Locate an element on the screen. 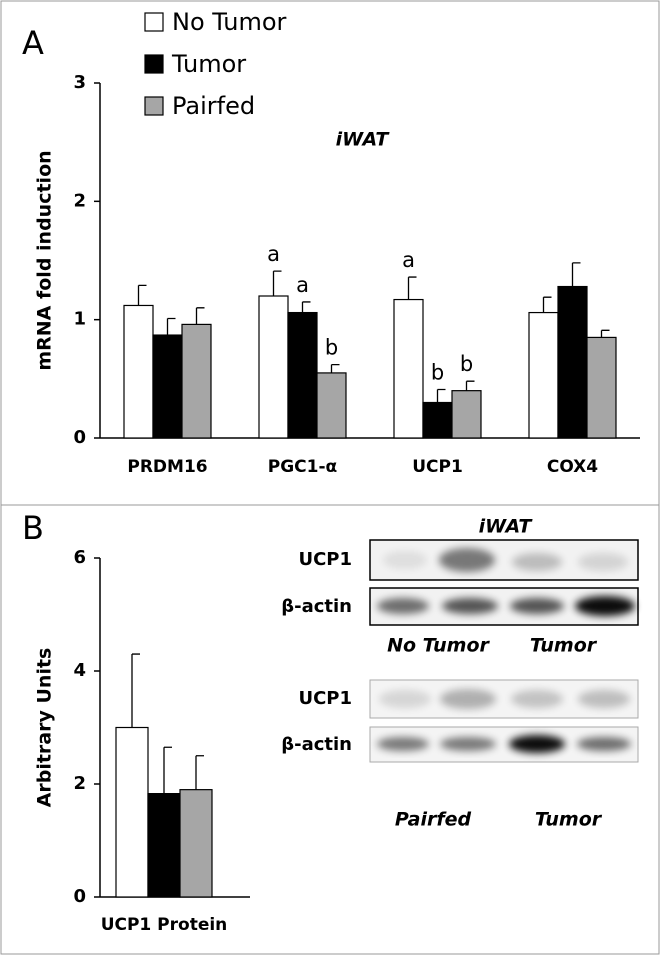 The height and width of the screenshot is (955, 660). x-tick-label: UCP1 is located at coordinates (437, 467).